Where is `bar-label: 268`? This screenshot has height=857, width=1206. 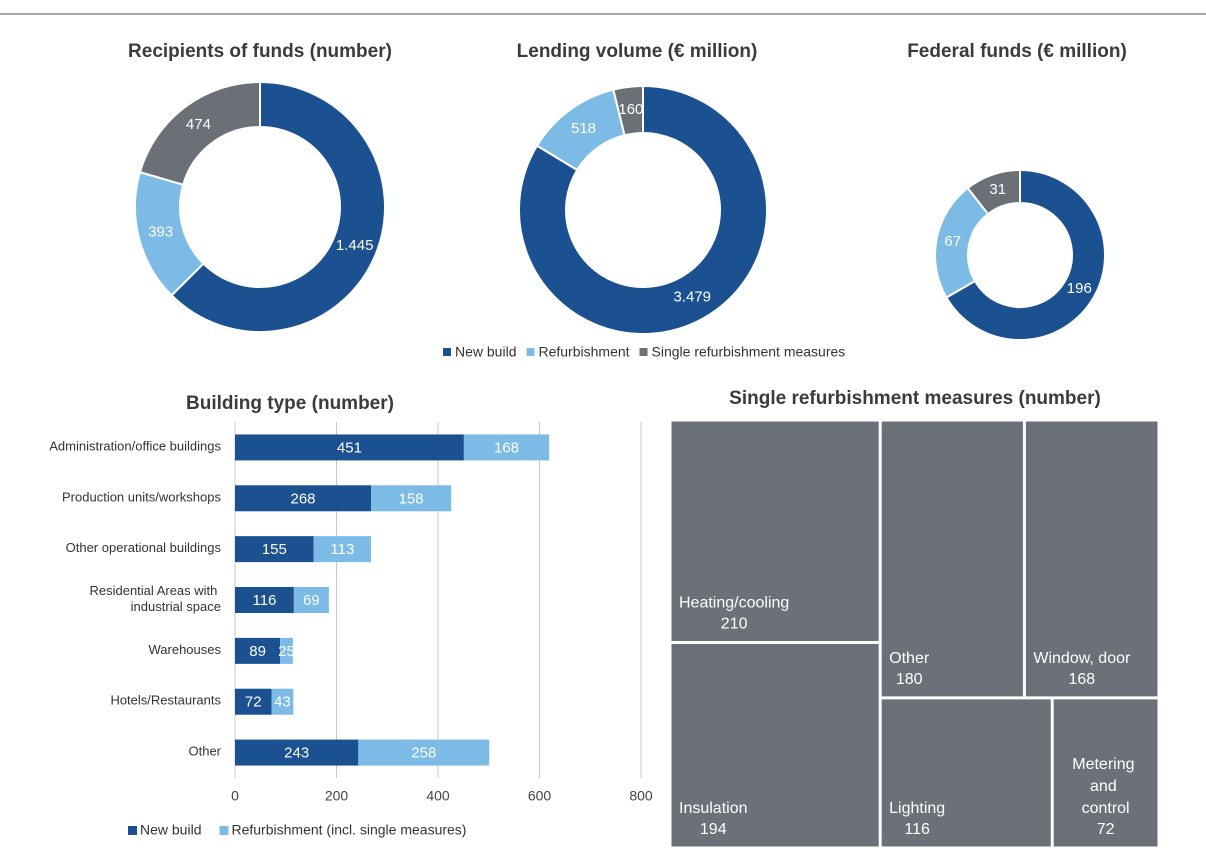 bar-label: 268 is located at coordinates (302, 498).